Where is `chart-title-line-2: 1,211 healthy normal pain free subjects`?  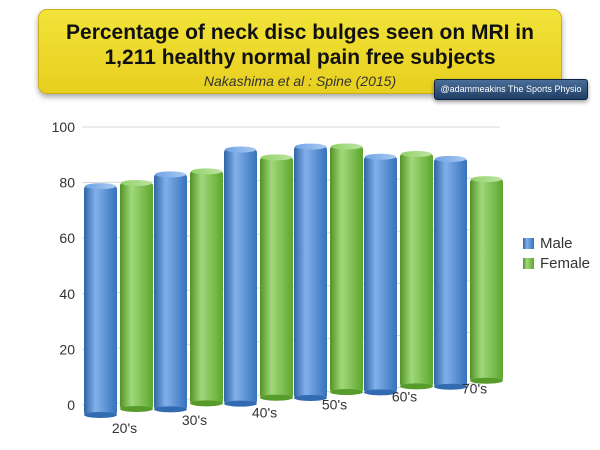 chart-title-line-2: 1,211 healthy normal pain free subjects is located at coordinates (300, 57).